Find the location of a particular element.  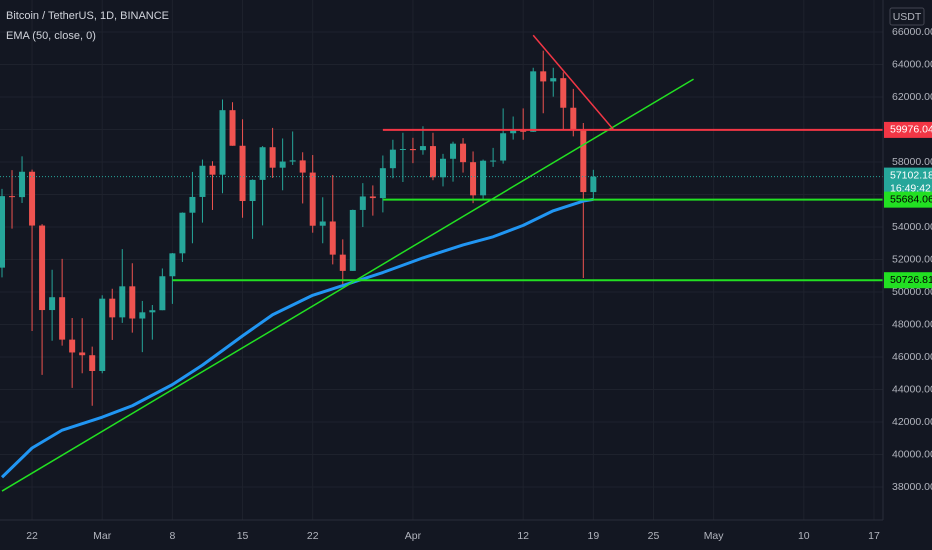

y-tick-label: 48000.00 is located at coordinates (912, 324).